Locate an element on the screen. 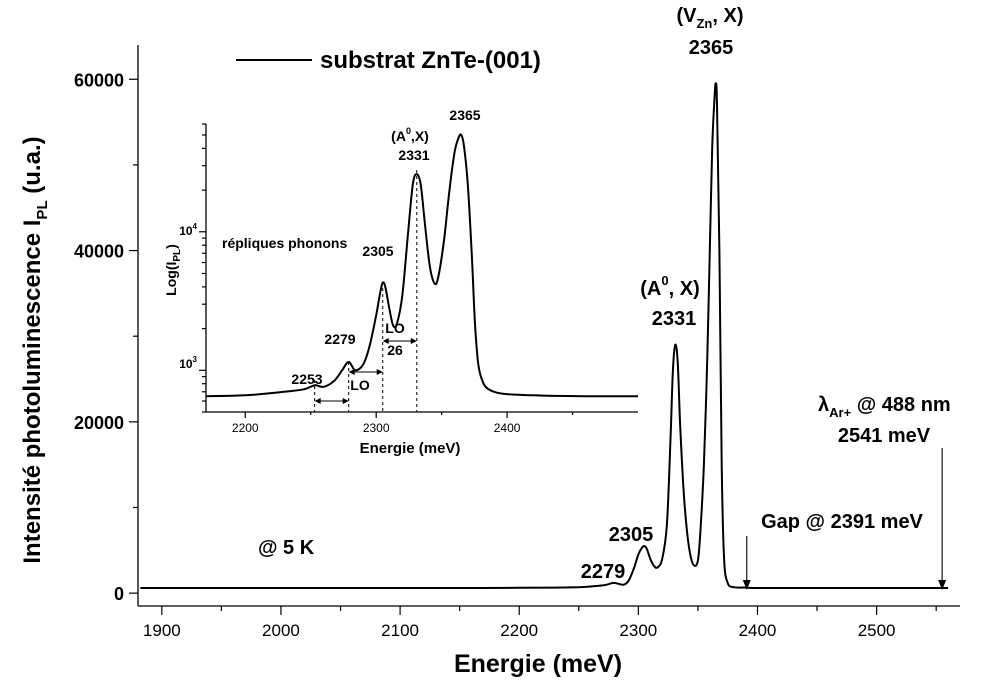  annotation-gap: Gap @ 2391 meV is located at coordinates (842, 522).